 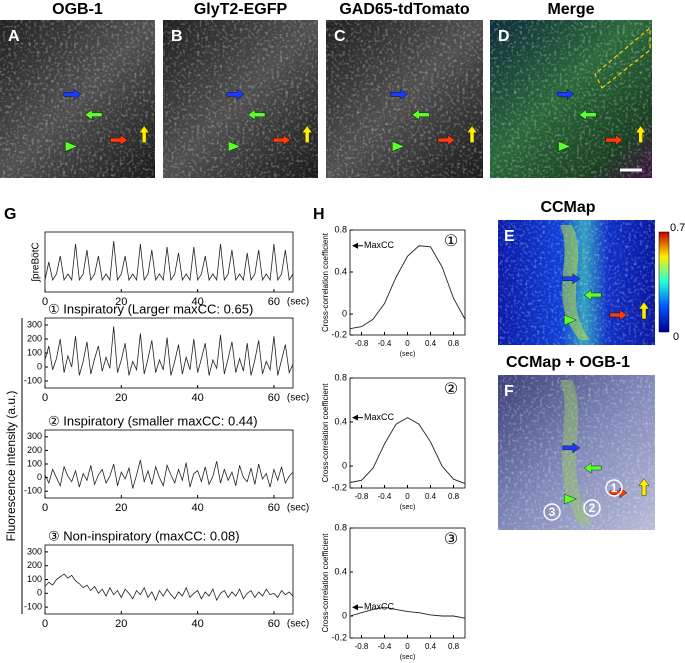 What do you see at coordinates (509, 236) in the screenshot?
I see `panel-label: E` at bounding box center [509, 236].